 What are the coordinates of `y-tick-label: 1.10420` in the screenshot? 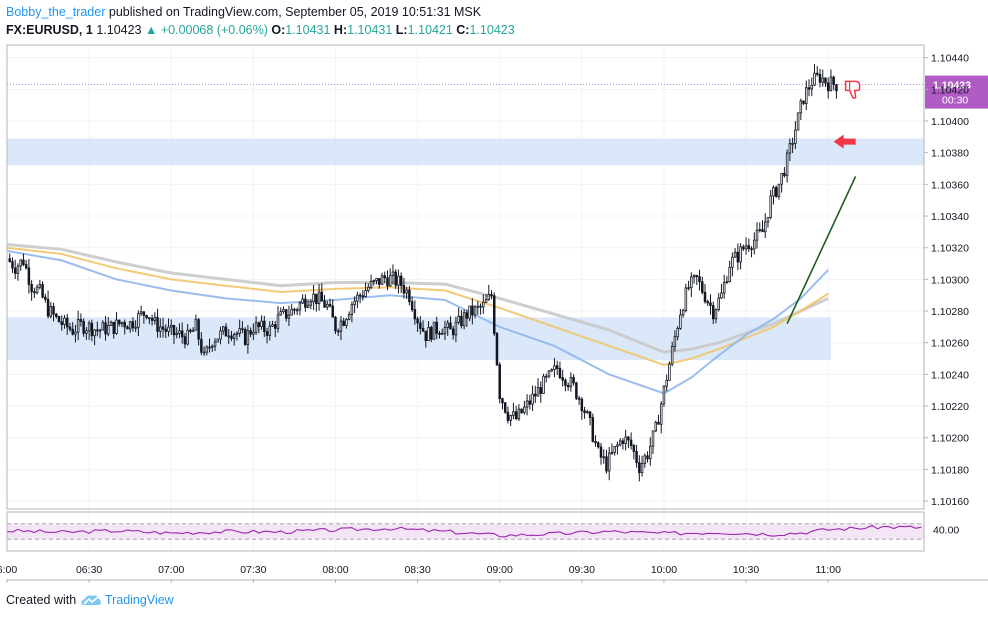 It's located at (950, 90).